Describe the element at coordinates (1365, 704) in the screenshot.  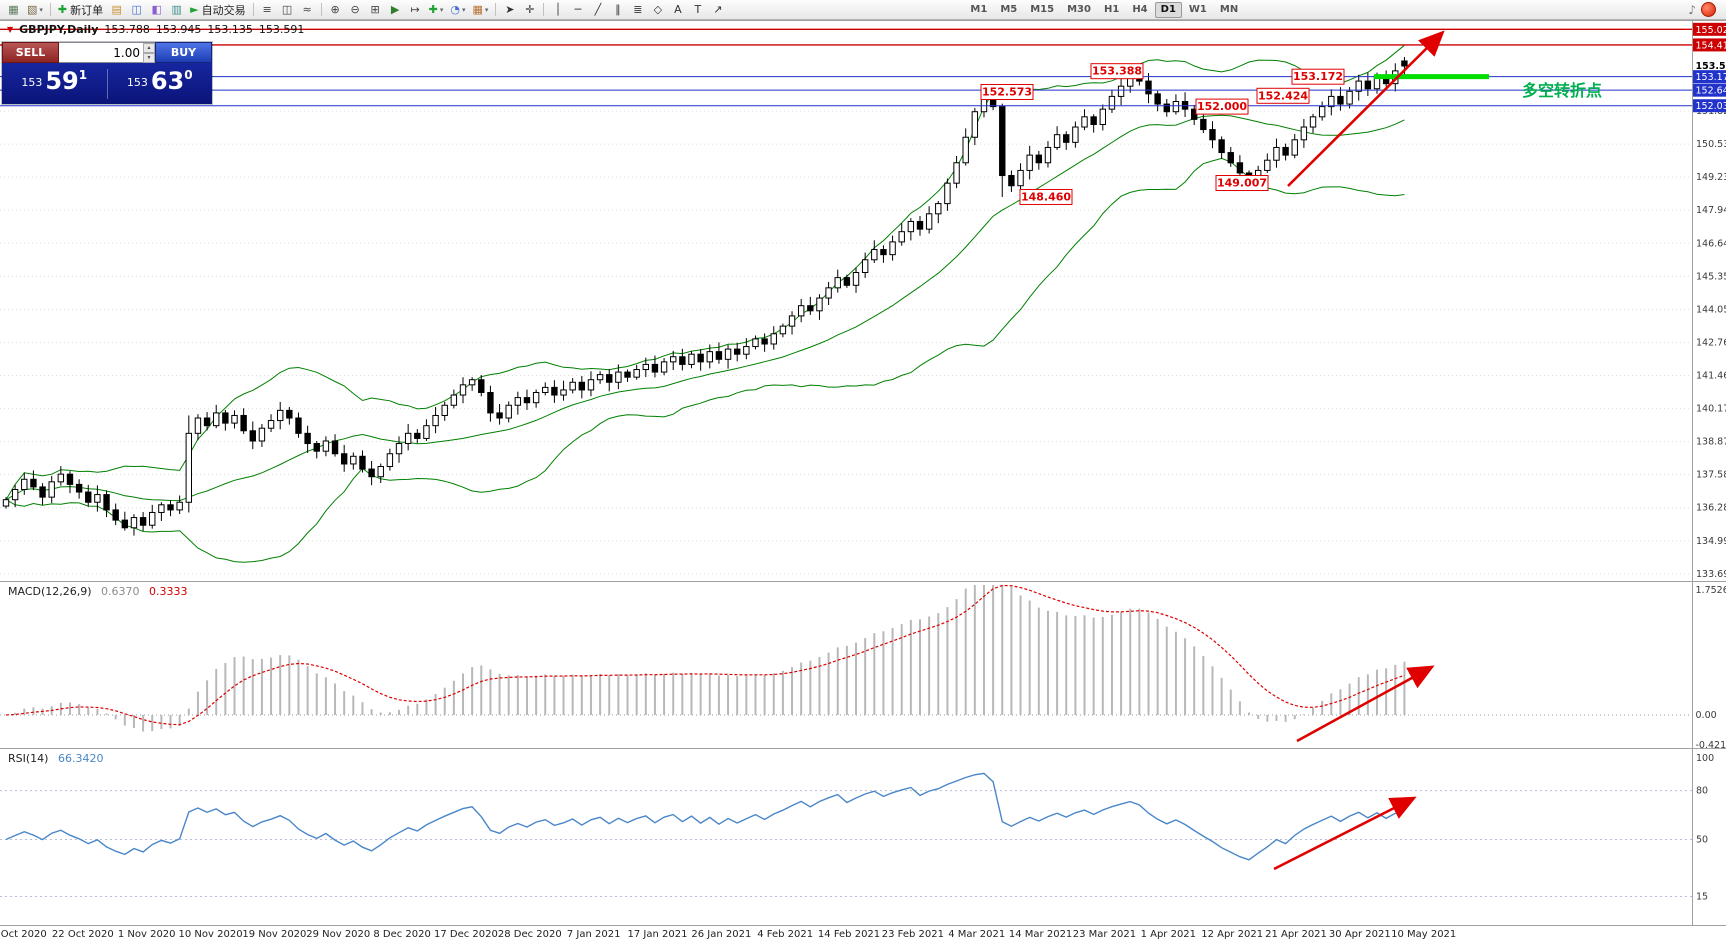
I see `trend-arrow-macd` at that location.